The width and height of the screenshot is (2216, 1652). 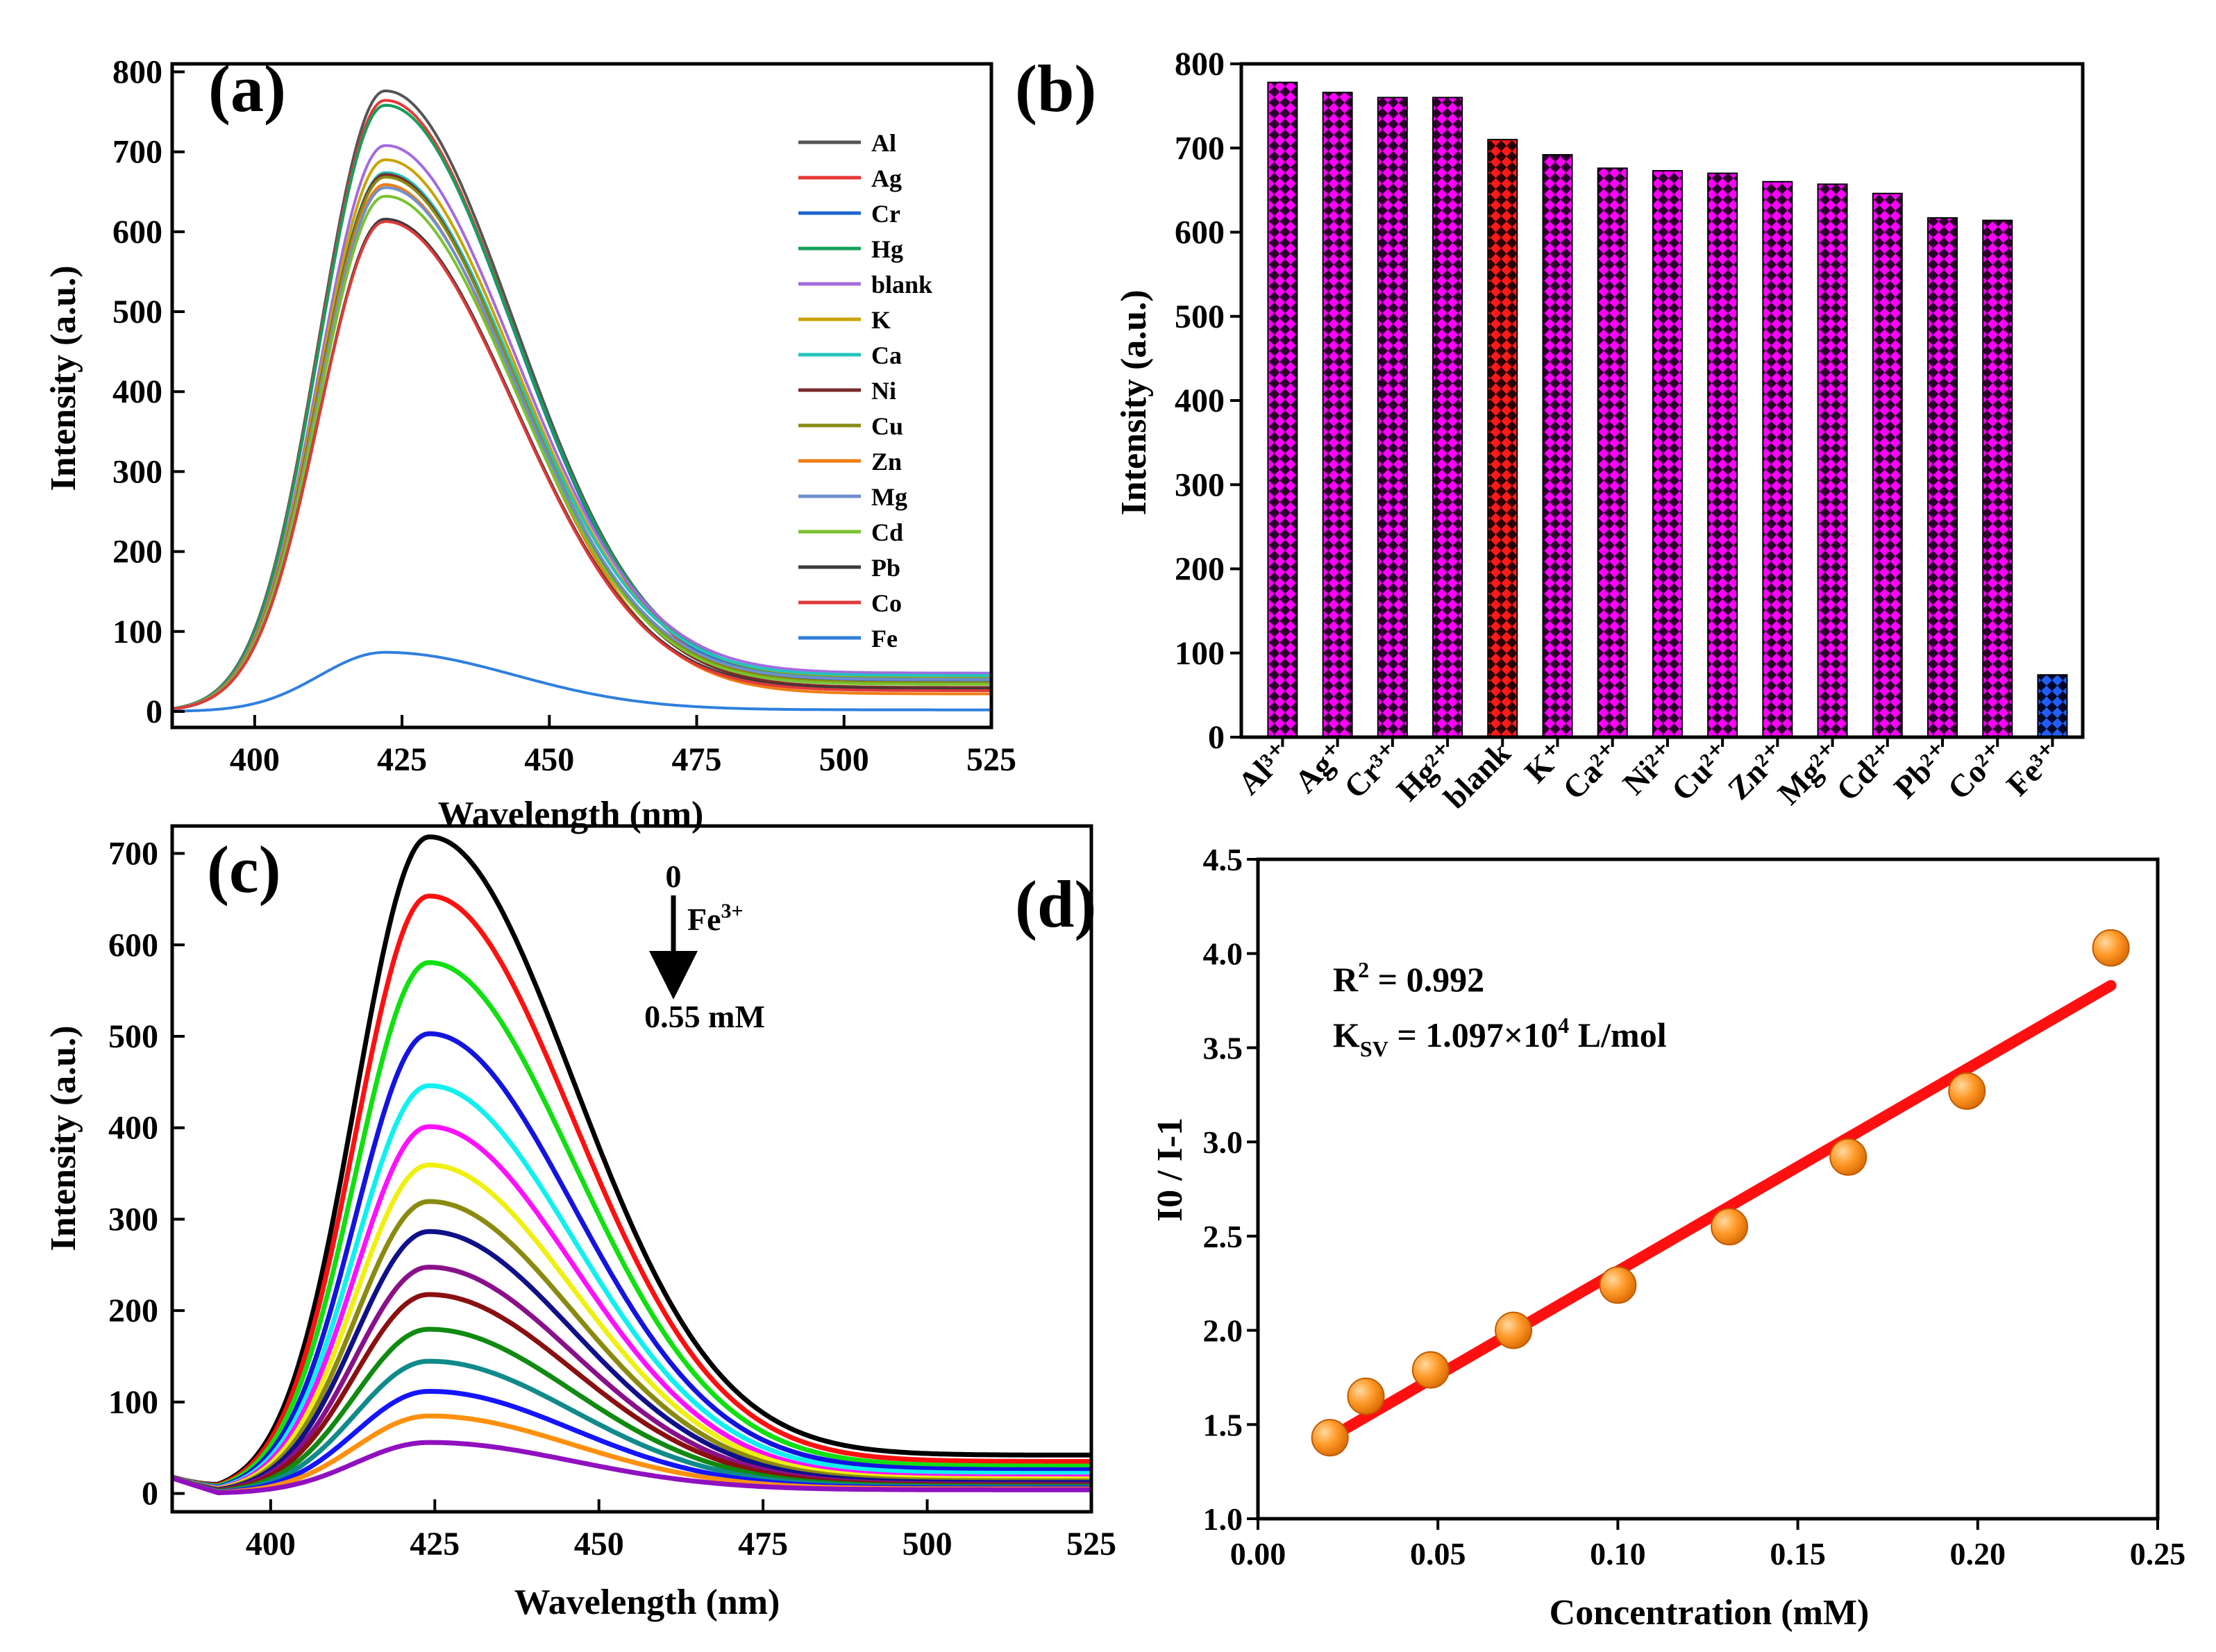 I want to click on ksv-label: KSV = 1.097×104 L/mol, so click(x=1500, y=1037).